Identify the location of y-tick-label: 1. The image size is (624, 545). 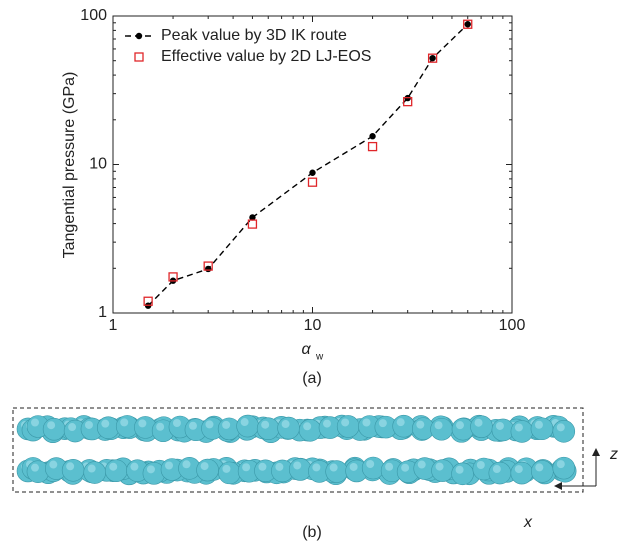
(102, 312).